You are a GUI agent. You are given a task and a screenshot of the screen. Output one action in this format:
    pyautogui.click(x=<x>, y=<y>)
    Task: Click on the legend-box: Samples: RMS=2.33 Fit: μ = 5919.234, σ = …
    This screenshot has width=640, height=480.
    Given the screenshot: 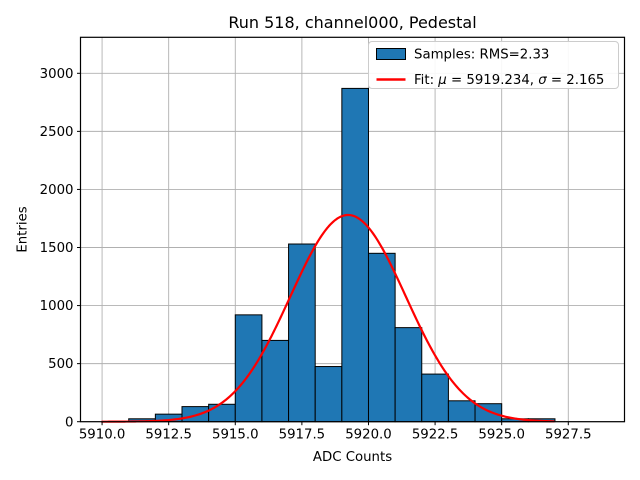 What is the action you would take?
    pyautogui.click(x=493, y=65)
    